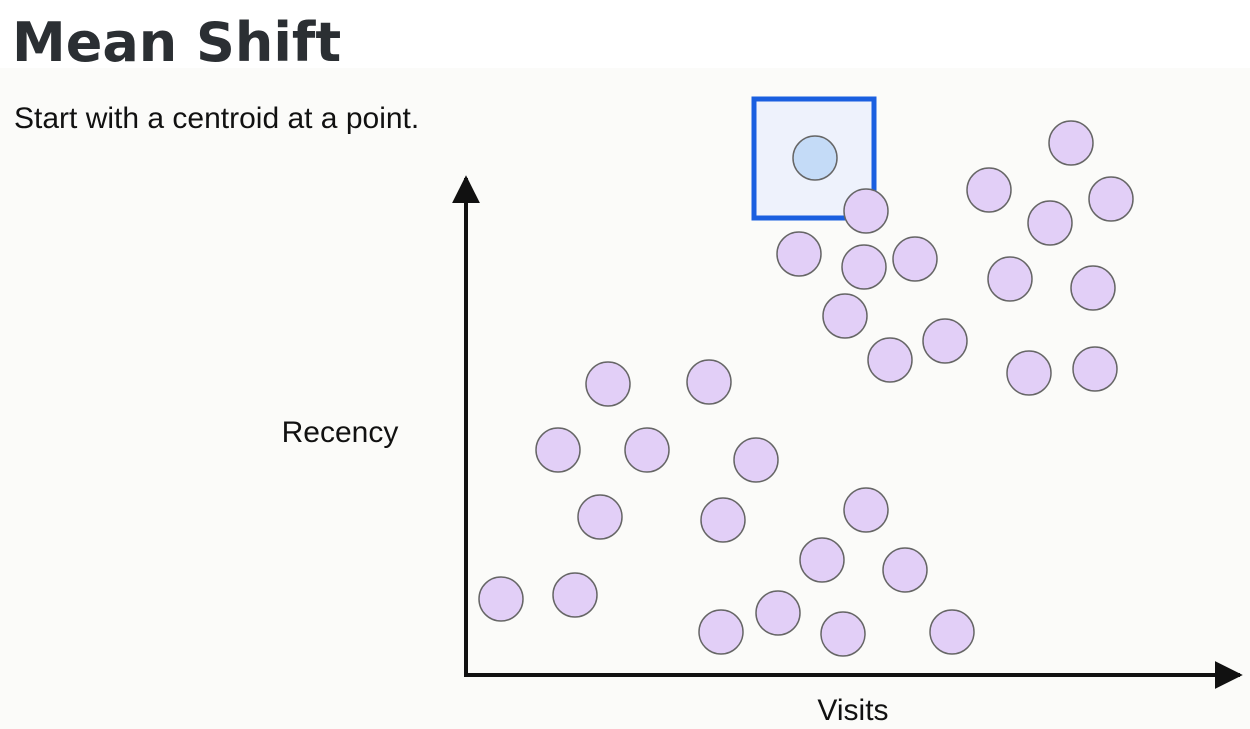 The width and height of the screenshot is (1250, 729). Describe the element at coordinates (340, 432) in the screenshot. I see `y-axis-label: Recency` at that location.